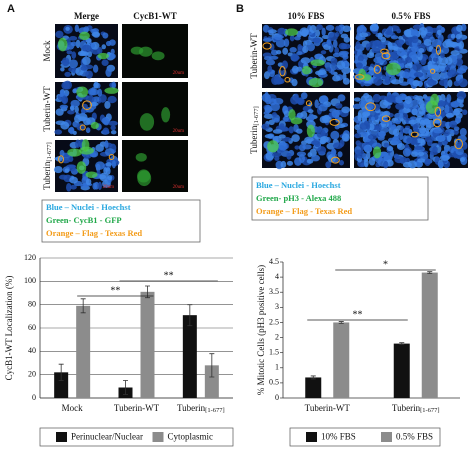 The image size is (474, 451). Describe the element at coordinates (311, 437) in the screenshot. I see `legend-swatch` at that location.